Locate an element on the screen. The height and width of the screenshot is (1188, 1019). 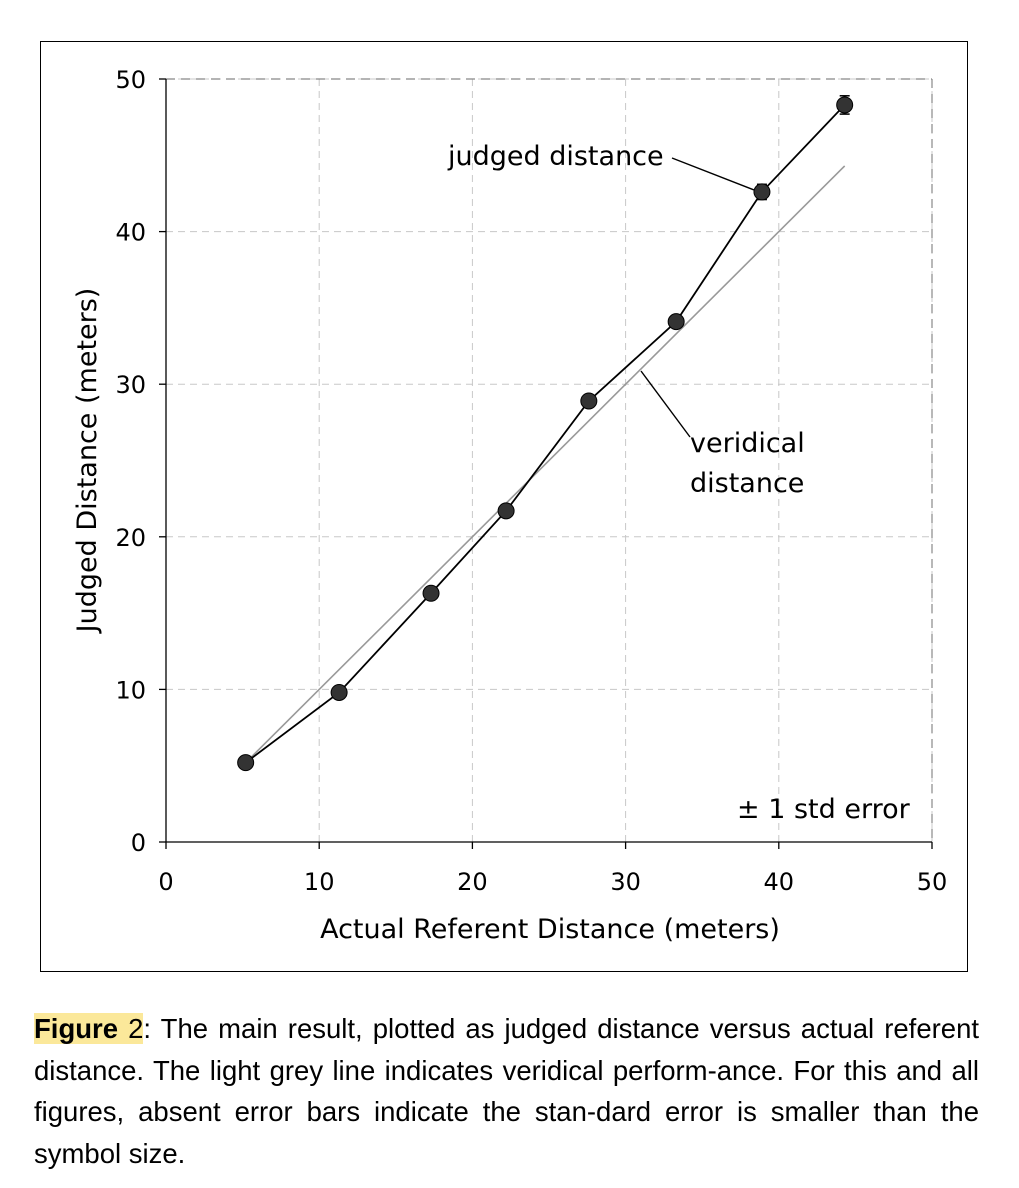
caption-figure-label: Figure is located at coordinates (76, 1028).